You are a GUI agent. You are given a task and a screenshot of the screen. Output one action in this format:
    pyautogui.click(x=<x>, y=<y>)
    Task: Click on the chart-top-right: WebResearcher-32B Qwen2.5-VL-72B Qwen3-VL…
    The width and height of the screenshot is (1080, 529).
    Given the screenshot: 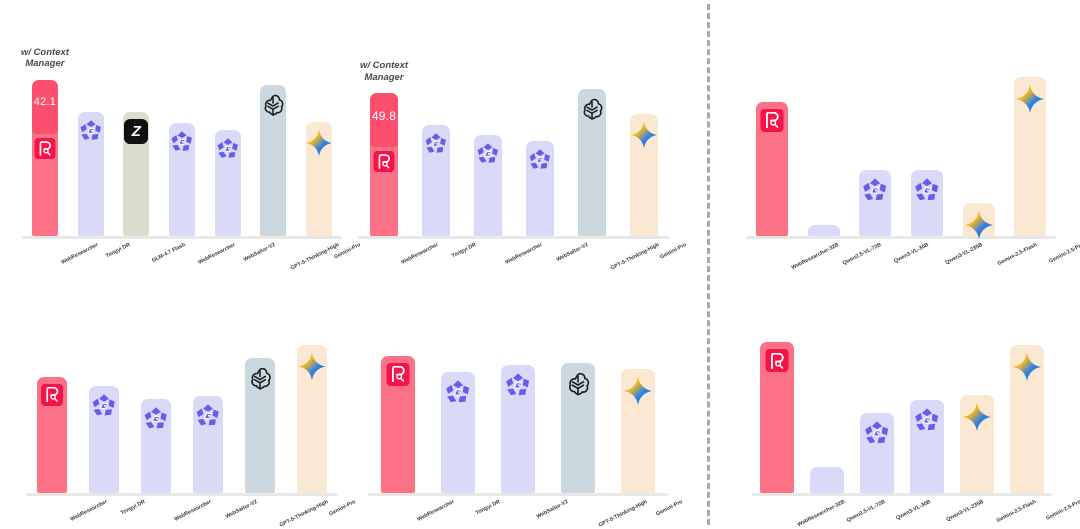 What is the action you would take?
    pyautogui.click(x=913, y=166)
    